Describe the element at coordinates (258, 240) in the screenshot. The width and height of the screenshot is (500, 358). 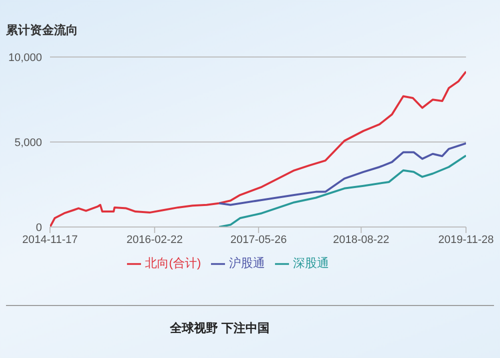
I see `x-tick-label: 2017-05-26` at that location.